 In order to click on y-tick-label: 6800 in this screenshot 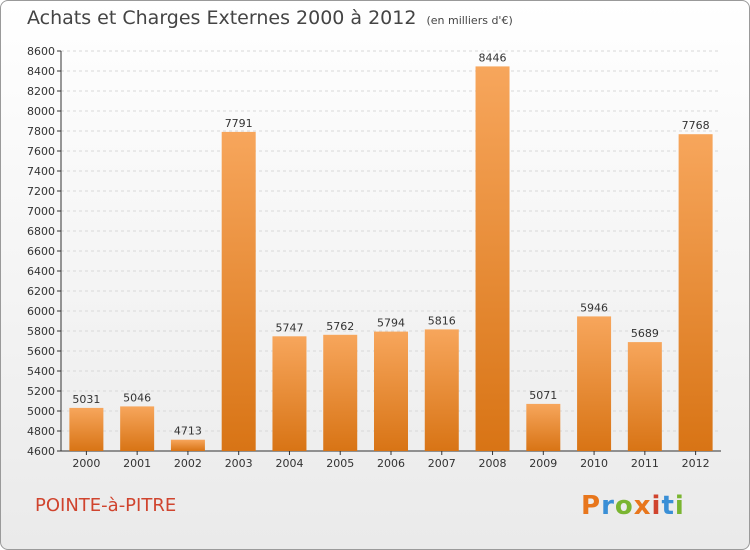, I will do `click(41, 231)`.